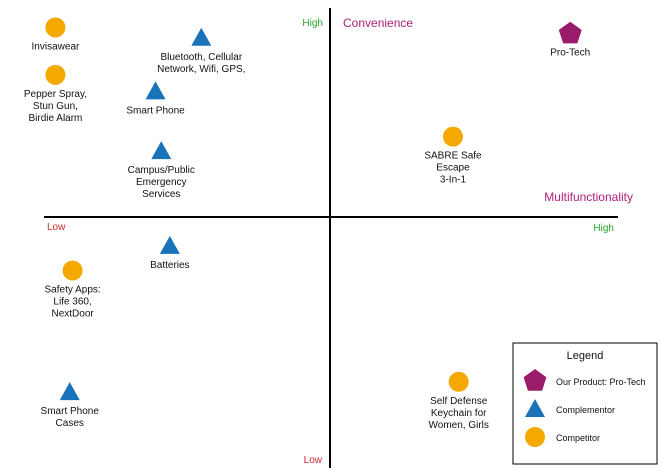 This screenshot has width=662, height=473. Describe the element at coordinates (570, 53) in the screenshot. I see `point-label: Pro-Tech` at that location.